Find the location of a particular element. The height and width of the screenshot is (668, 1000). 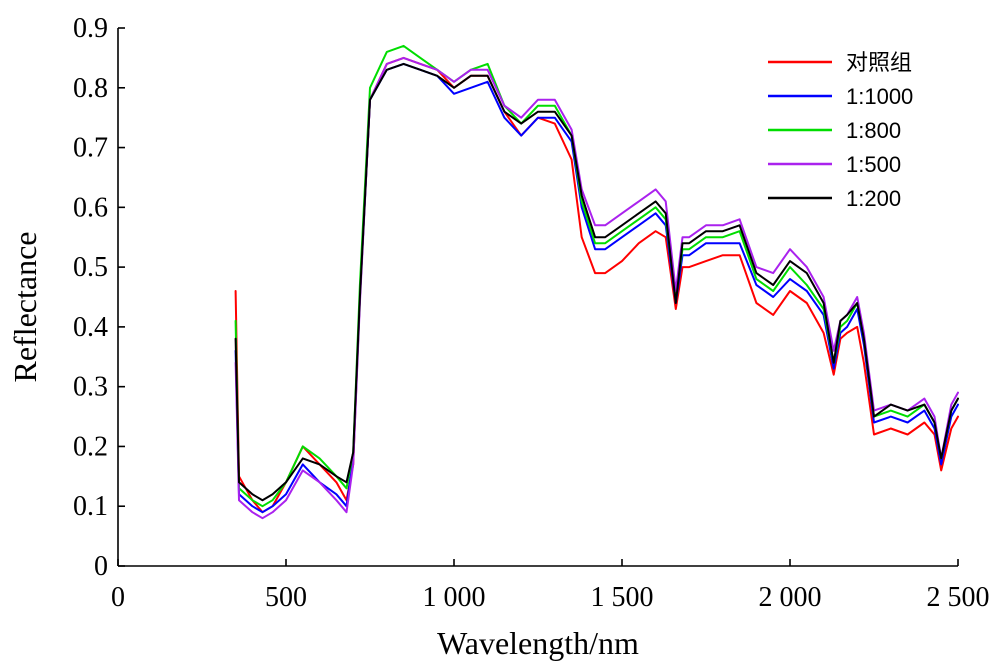

y-axis-title: Reflectance is located at coordinates (25, 307).